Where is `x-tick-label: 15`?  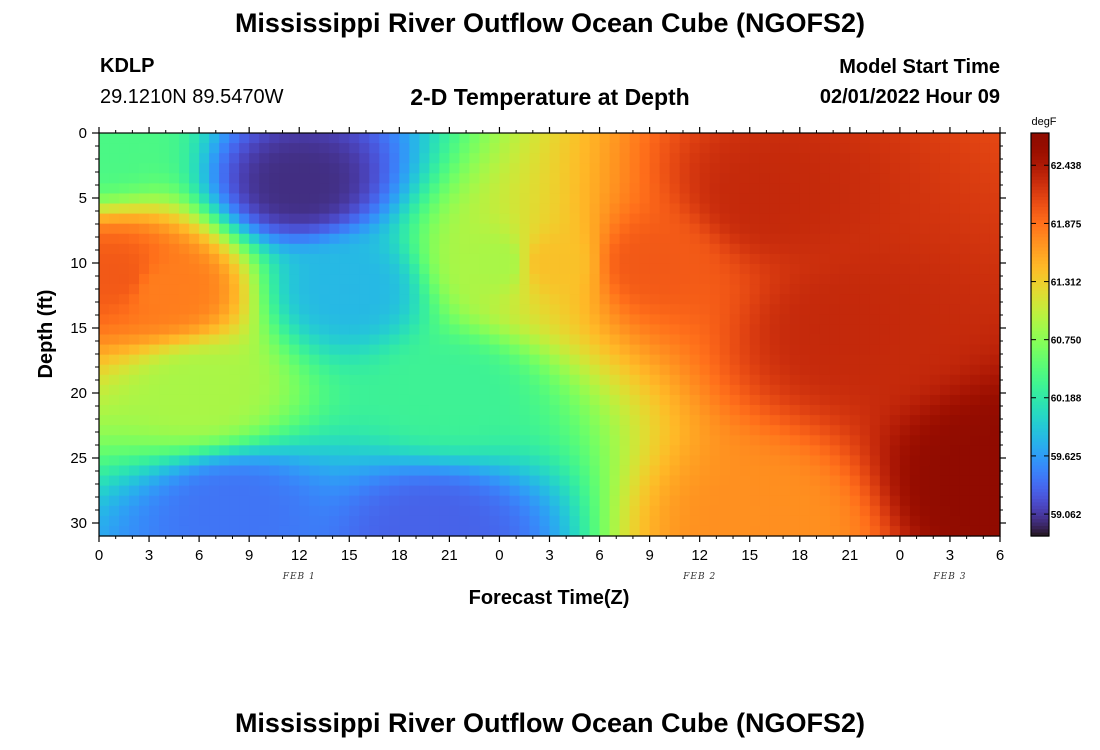 x-tick-label: 15 is located at coordinates (349, 555).